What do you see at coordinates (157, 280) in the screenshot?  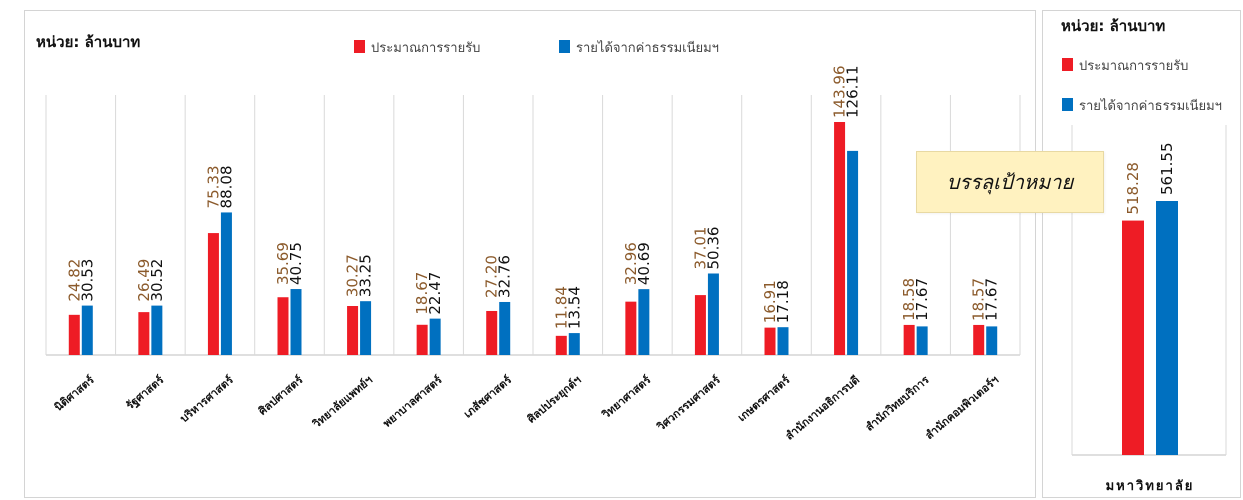 I see `data-label-fee: 30.52` at bounding box center [157, 280].